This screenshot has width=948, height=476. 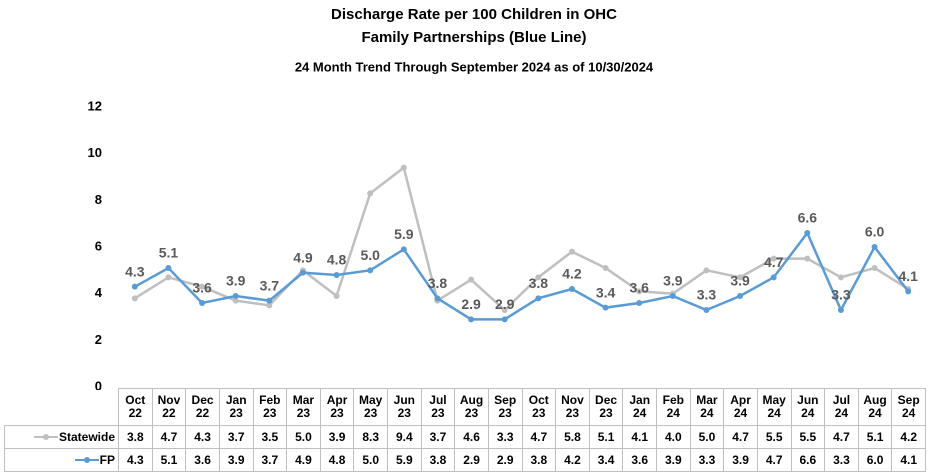 What do you see at coordinates (572, 407) in the screenshot?
I see `x-tick-label: Nov 23` at bounding box center [572, 407].